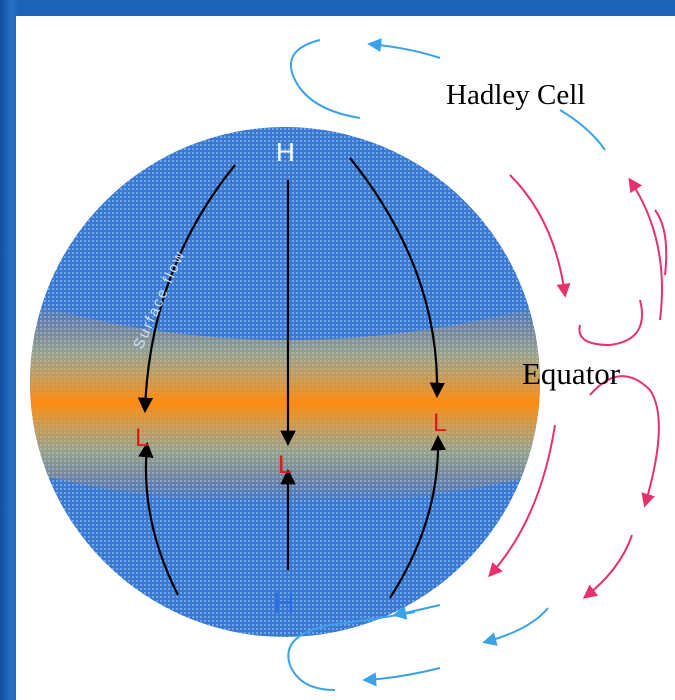  What do you see at coordinates (401, 677) in the screenshot?
I see `blue-arrow-bottom-center` at bounding box center [401, 677].